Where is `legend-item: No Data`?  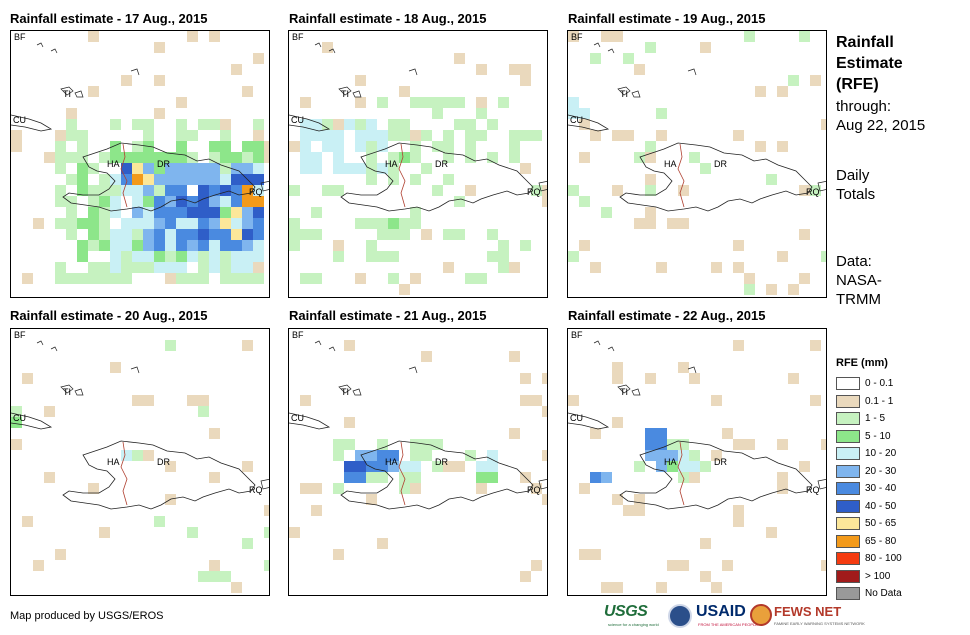 legend-item: No Data is located at coordinates (901, 594).